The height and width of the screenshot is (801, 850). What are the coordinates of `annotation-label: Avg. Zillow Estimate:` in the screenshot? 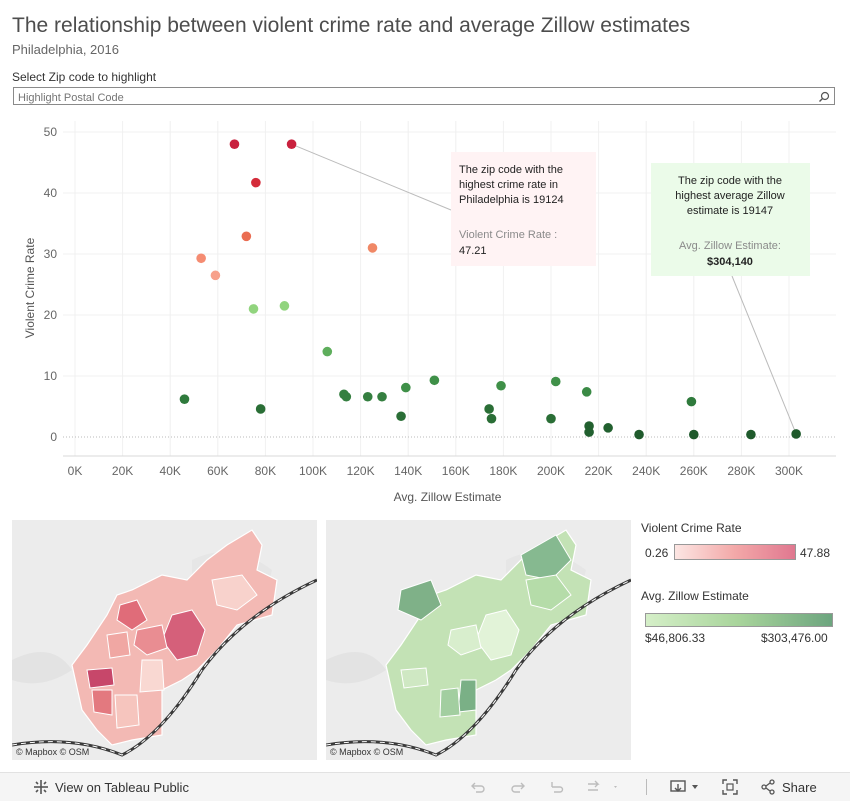 It's located at (730, 246).